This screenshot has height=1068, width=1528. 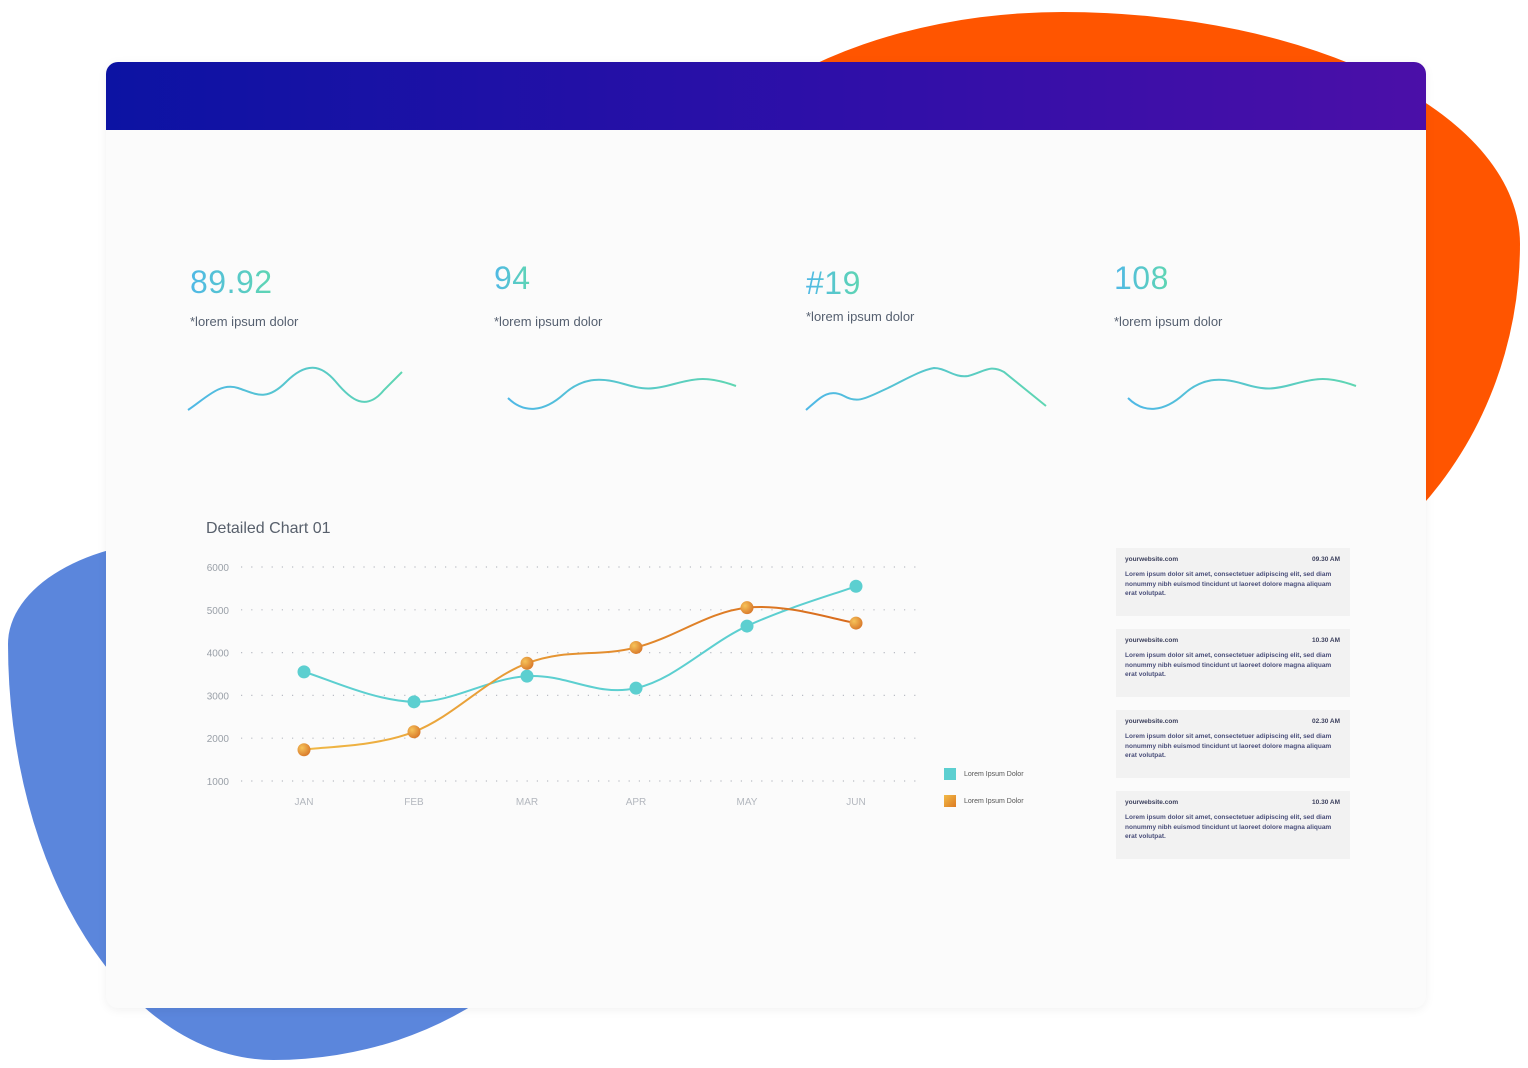 I want to click on stat-value: 94, so click(x=512, y=278).